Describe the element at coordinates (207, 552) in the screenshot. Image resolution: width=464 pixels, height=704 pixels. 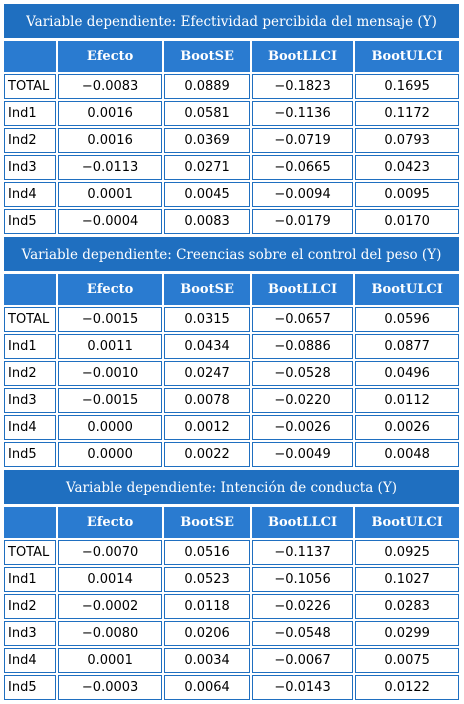
I see `table-cell: 0.0516` at that location.